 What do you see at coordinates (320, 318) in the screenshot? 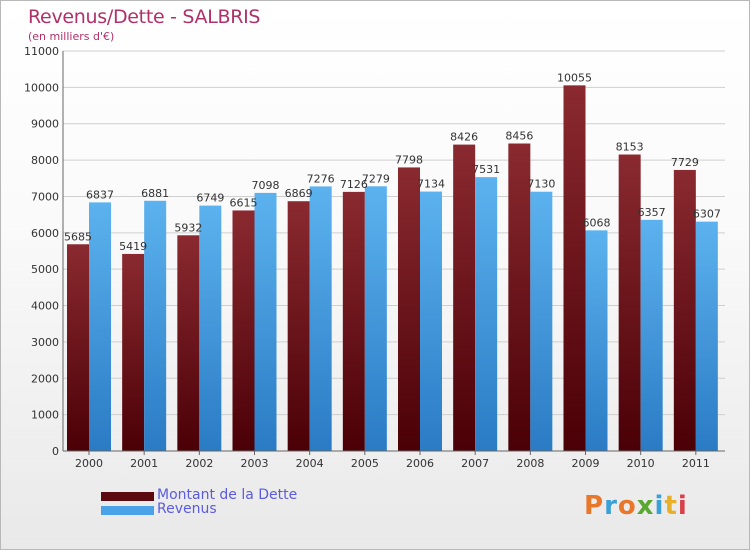
I see `bar-revenue-2004` at bounding box center [320, 318].